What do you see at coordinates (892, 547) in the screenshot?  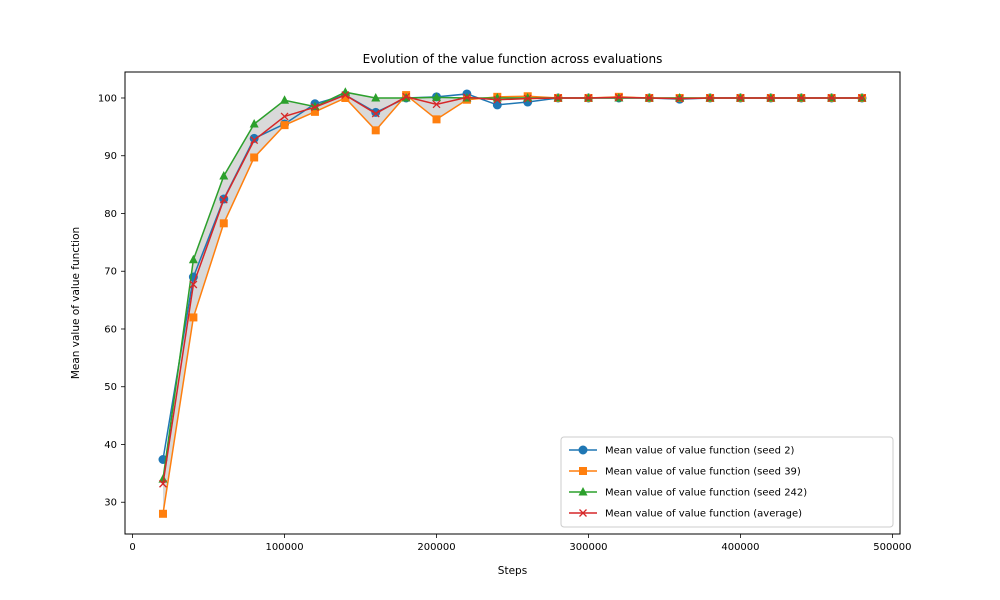 I see `x-tick-label: 500000` at bounding box center [892, 547].